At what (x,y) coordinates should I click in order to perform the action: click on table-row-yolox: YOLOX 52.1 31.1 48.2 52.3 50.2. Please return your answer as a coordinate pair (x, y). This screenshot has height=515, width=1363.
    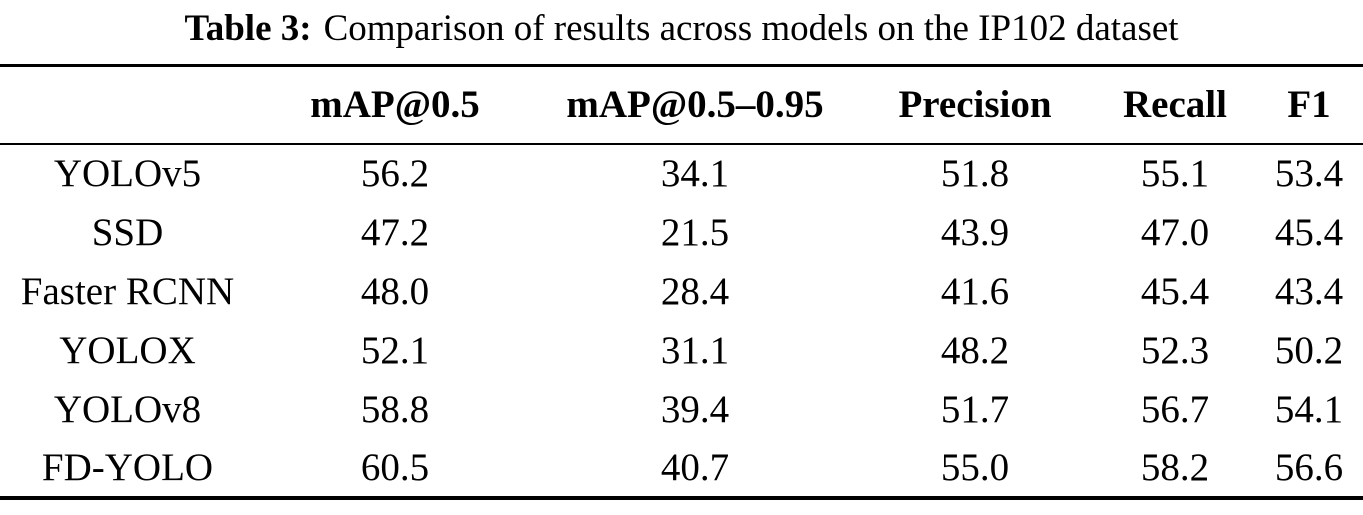
    Looking at the image, I should click on (681, 350).